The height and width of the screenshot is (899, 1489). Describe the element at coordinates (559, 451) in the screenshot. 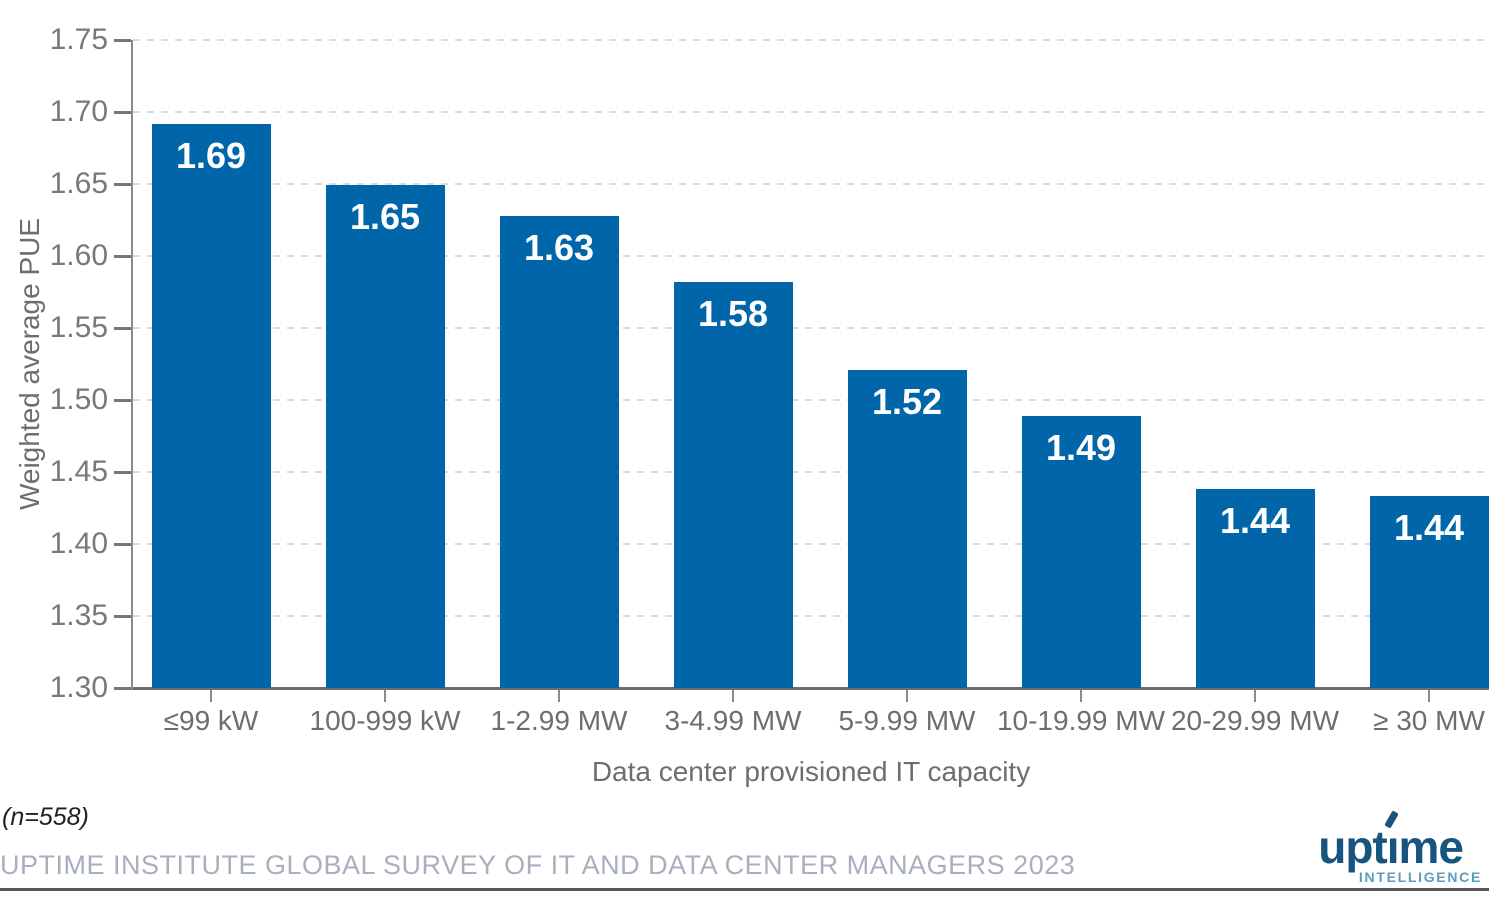

I see `bar: 1.63` at that location.